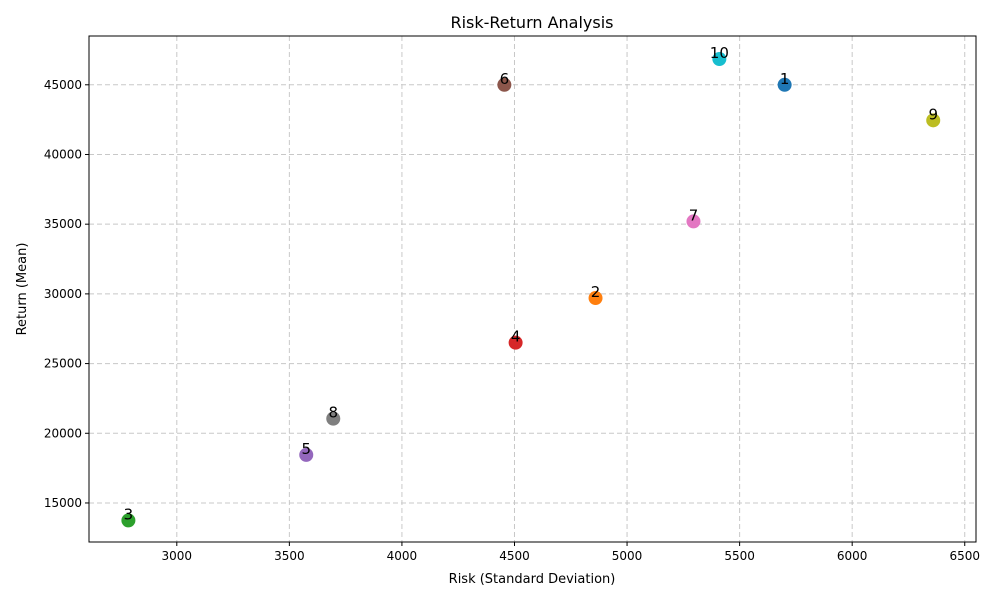  I want to click on point-label-7: 7, so click(694, 215).